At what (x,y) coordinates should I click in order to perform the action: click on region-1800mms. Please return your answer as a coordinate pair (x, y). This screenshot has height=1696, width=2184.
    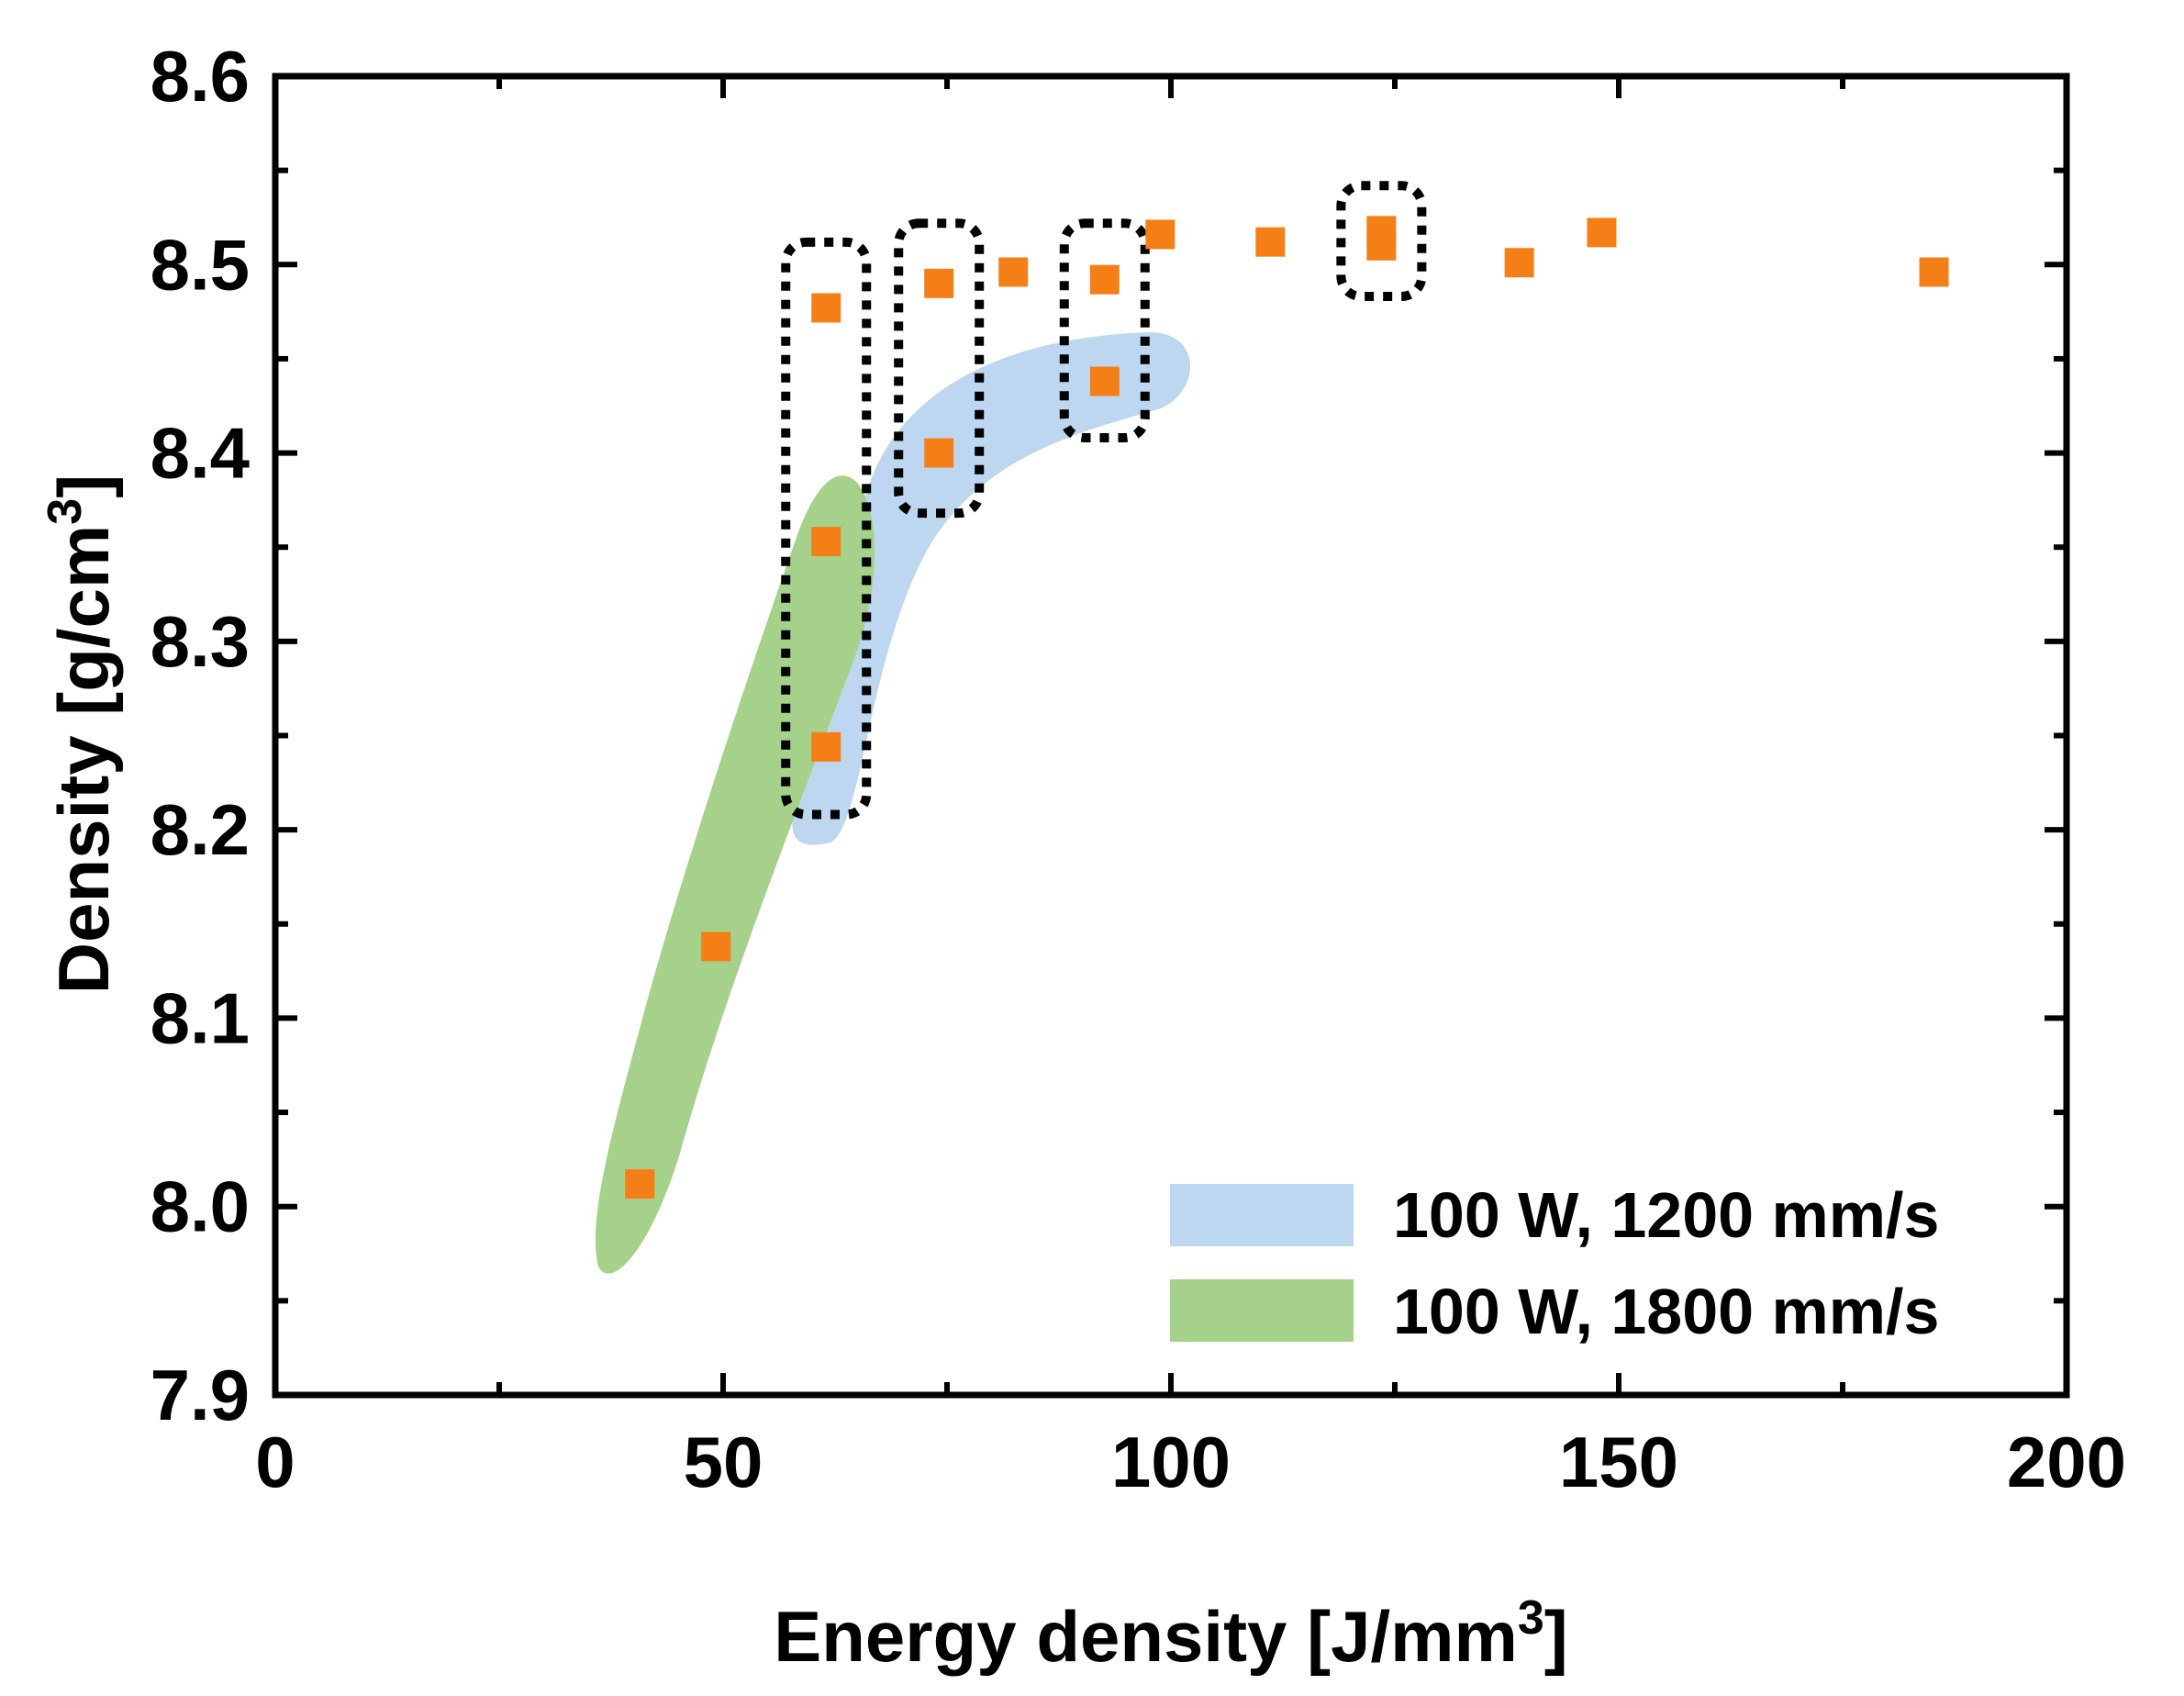
    Looking at the image, I should click on (735, 874).